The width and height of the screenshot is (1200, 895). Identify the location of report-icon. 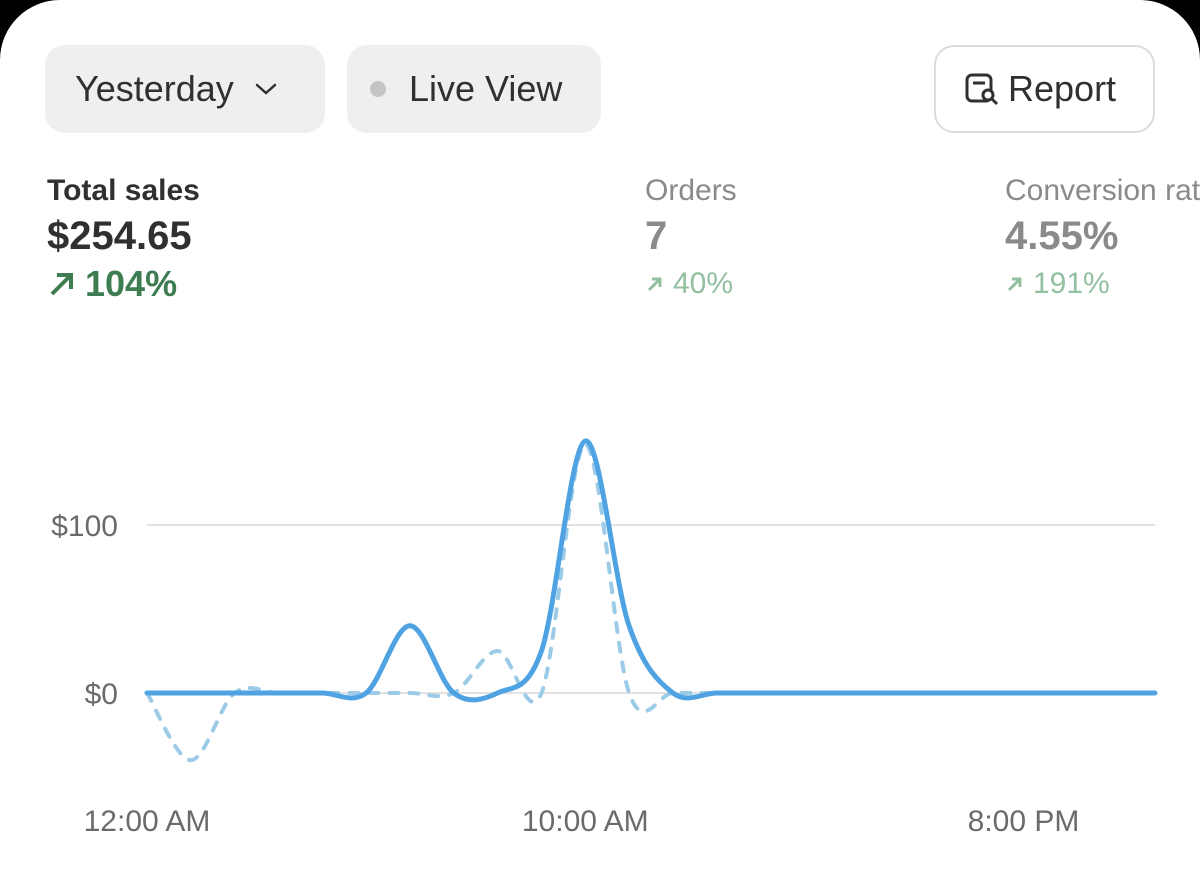
(982, 89).